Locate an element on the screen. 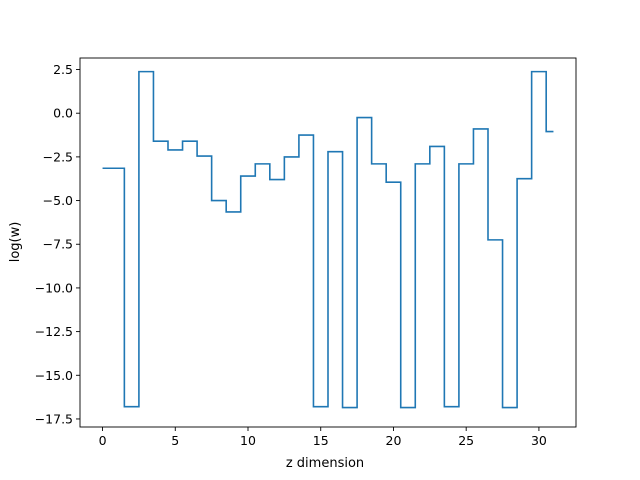 Image resolution: width=640 pixels, height=480 pixels. x-tick-label: 25 is located at coordinates (466, 440).